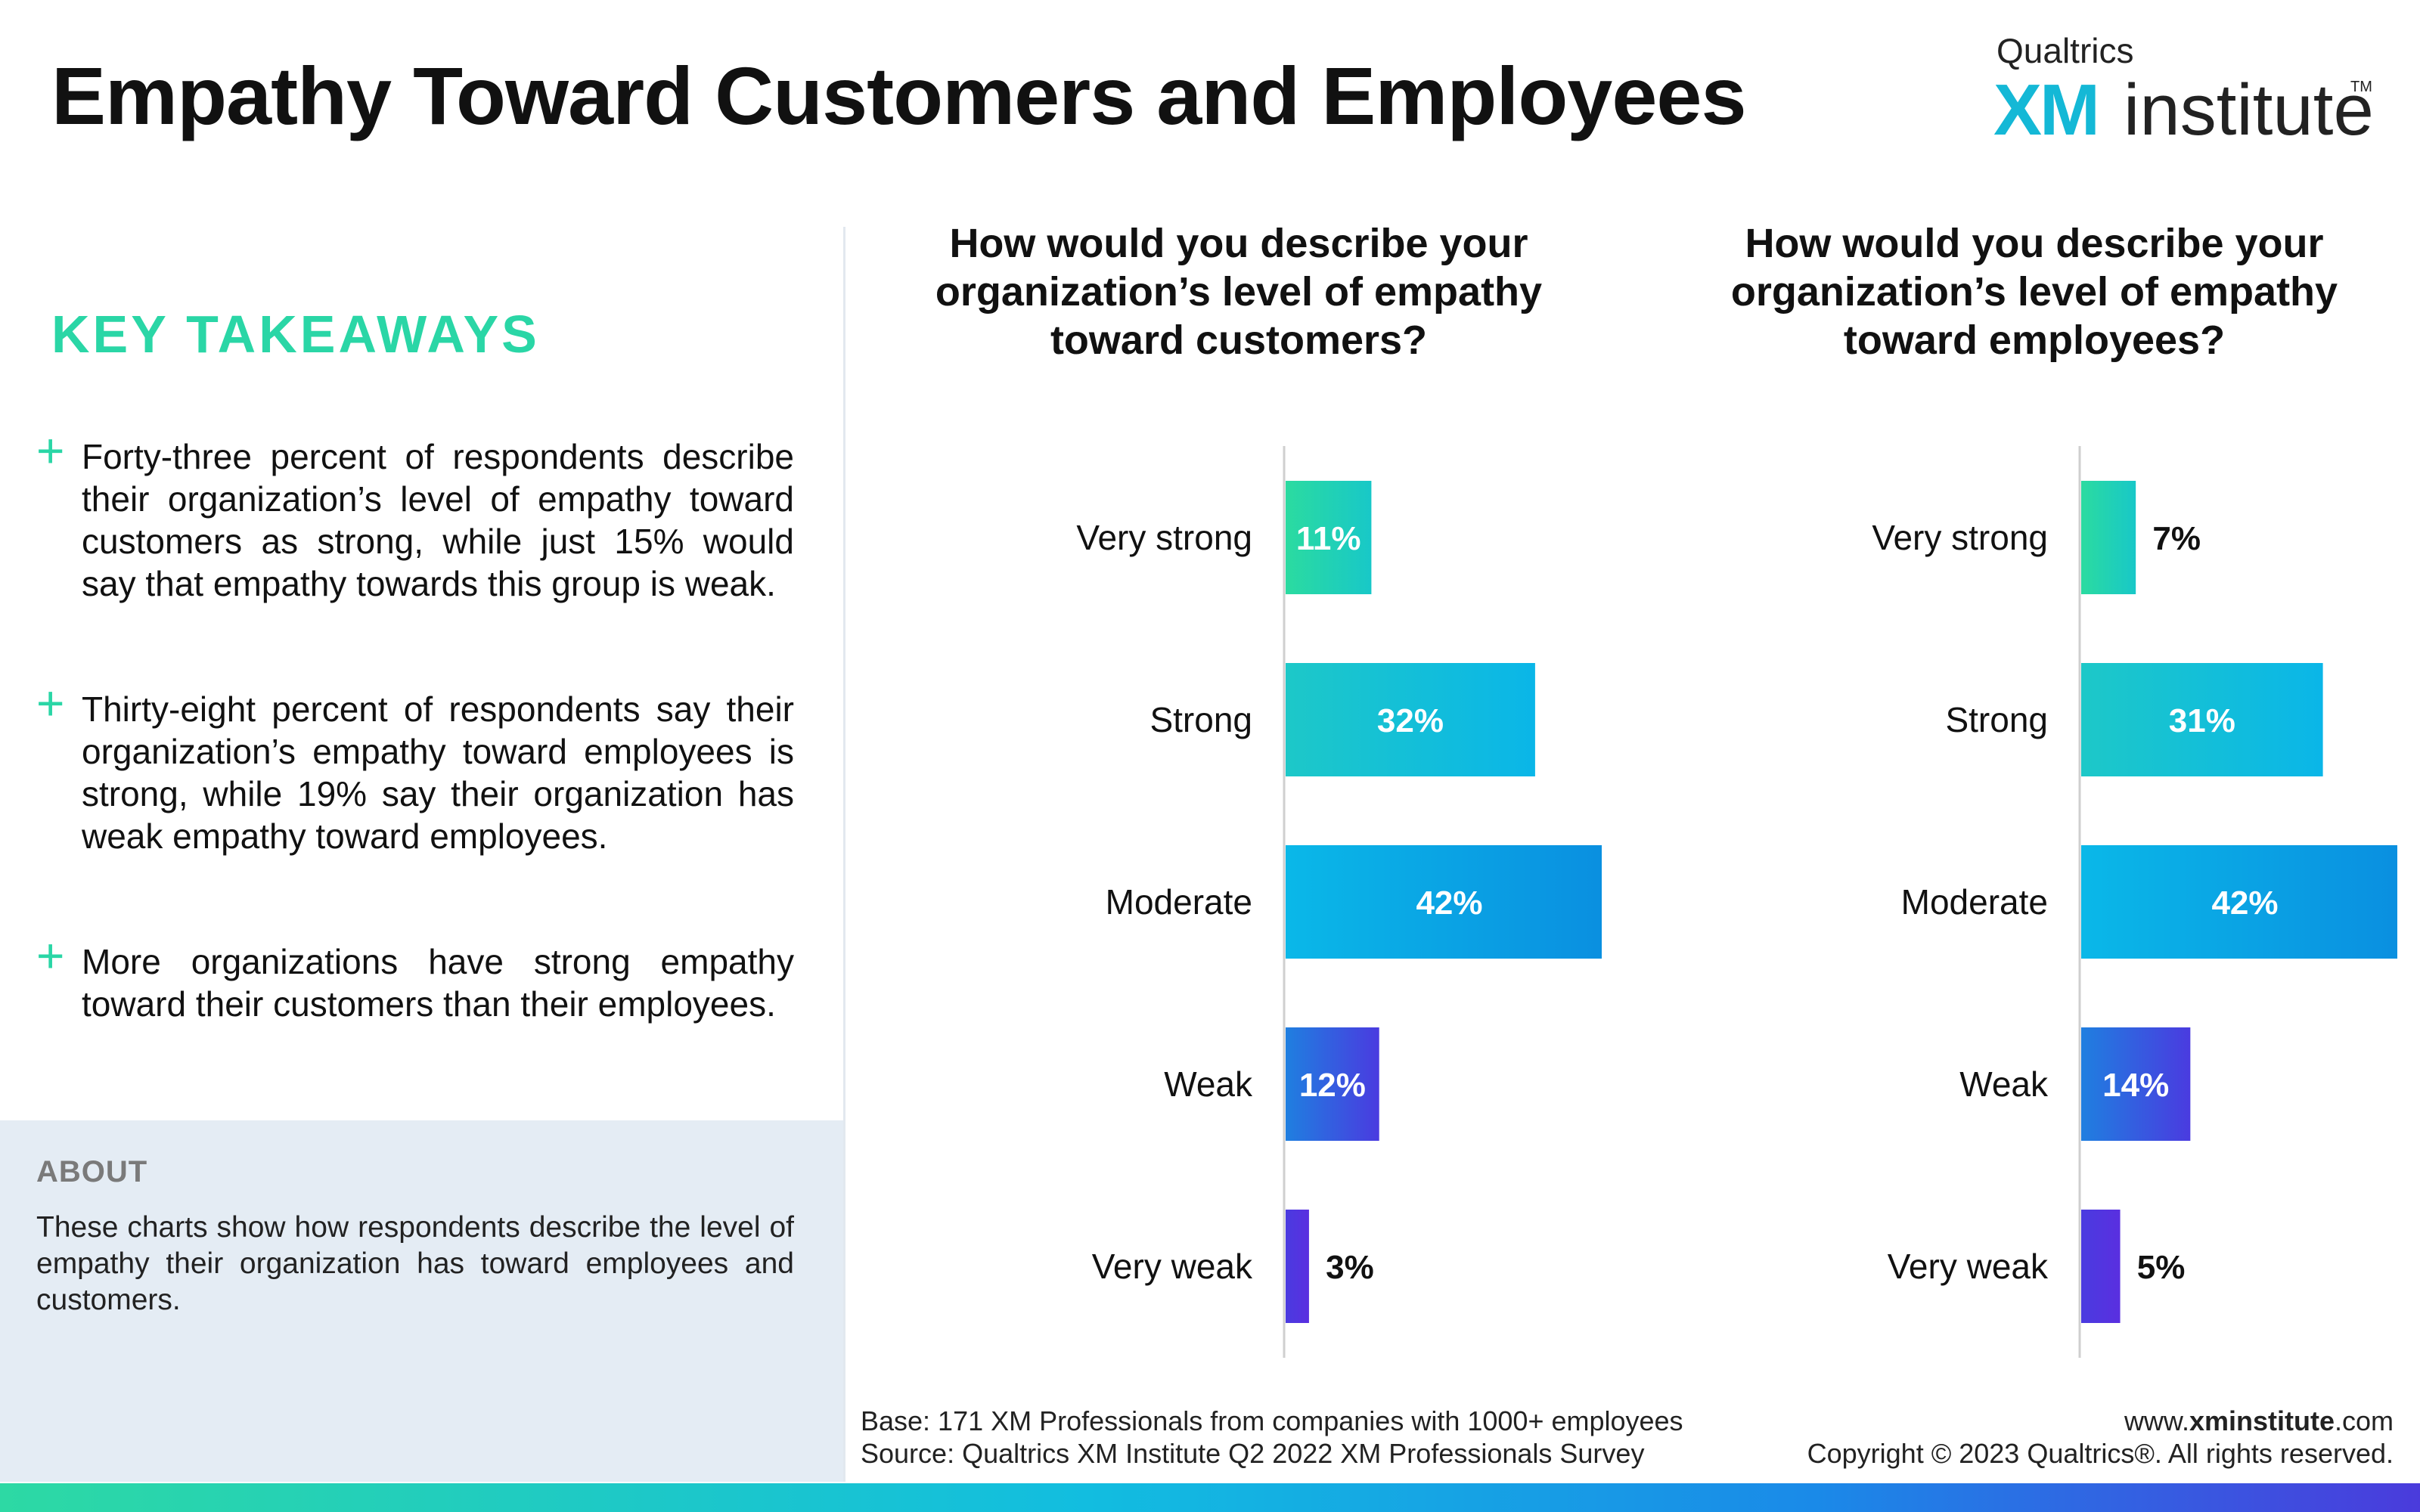 The width and height of the screenshot is (2420, 1512). Describe the element at coordinates (2100, 1421) in the screenshot. I see `footer-url: www.xminstitute.com` at that location.